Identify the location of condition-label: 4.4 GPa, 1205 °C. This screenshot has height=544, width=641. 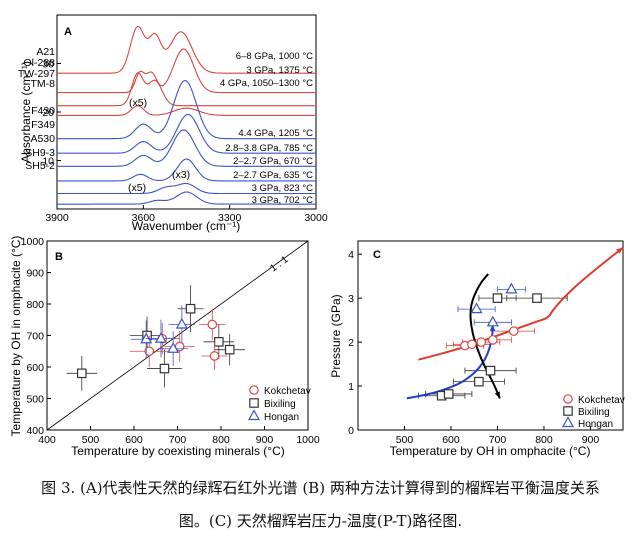
(275, 133).